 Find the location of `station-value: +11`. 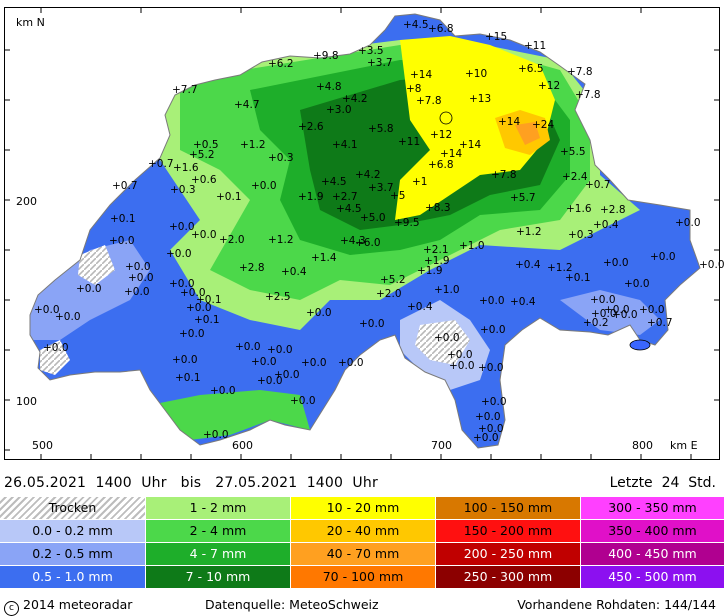

station-value: +11 is located at coordinates (535, 46).